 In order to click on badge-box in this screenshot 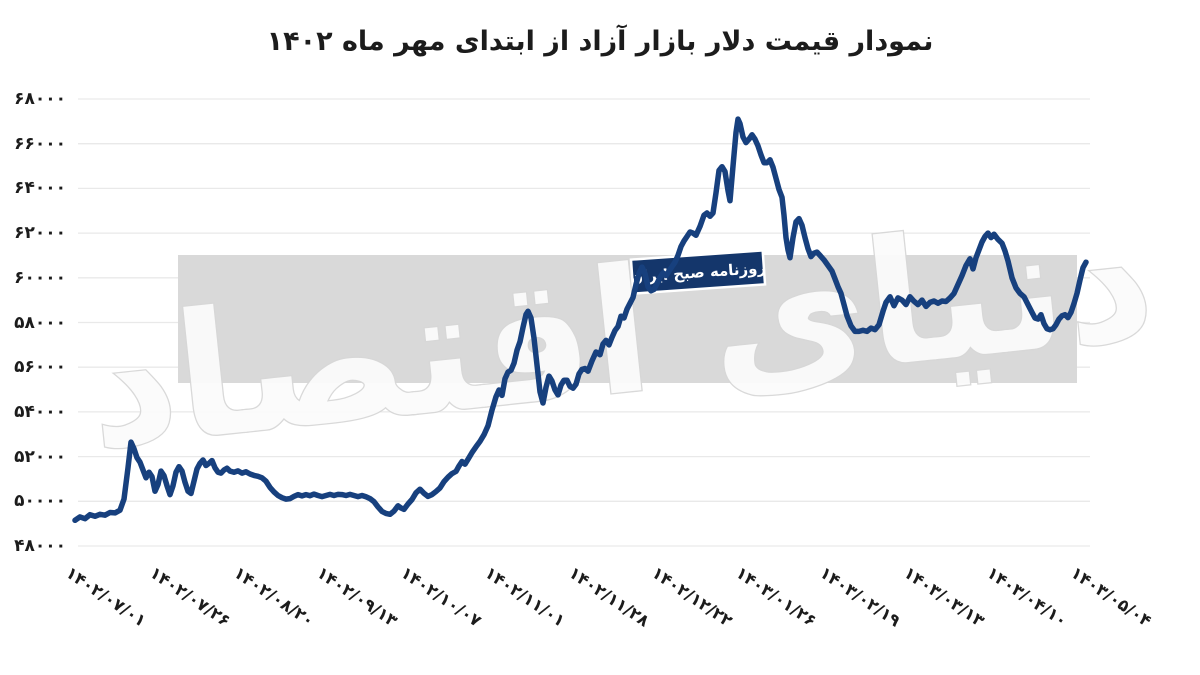, I will do `click(698, 272)`.